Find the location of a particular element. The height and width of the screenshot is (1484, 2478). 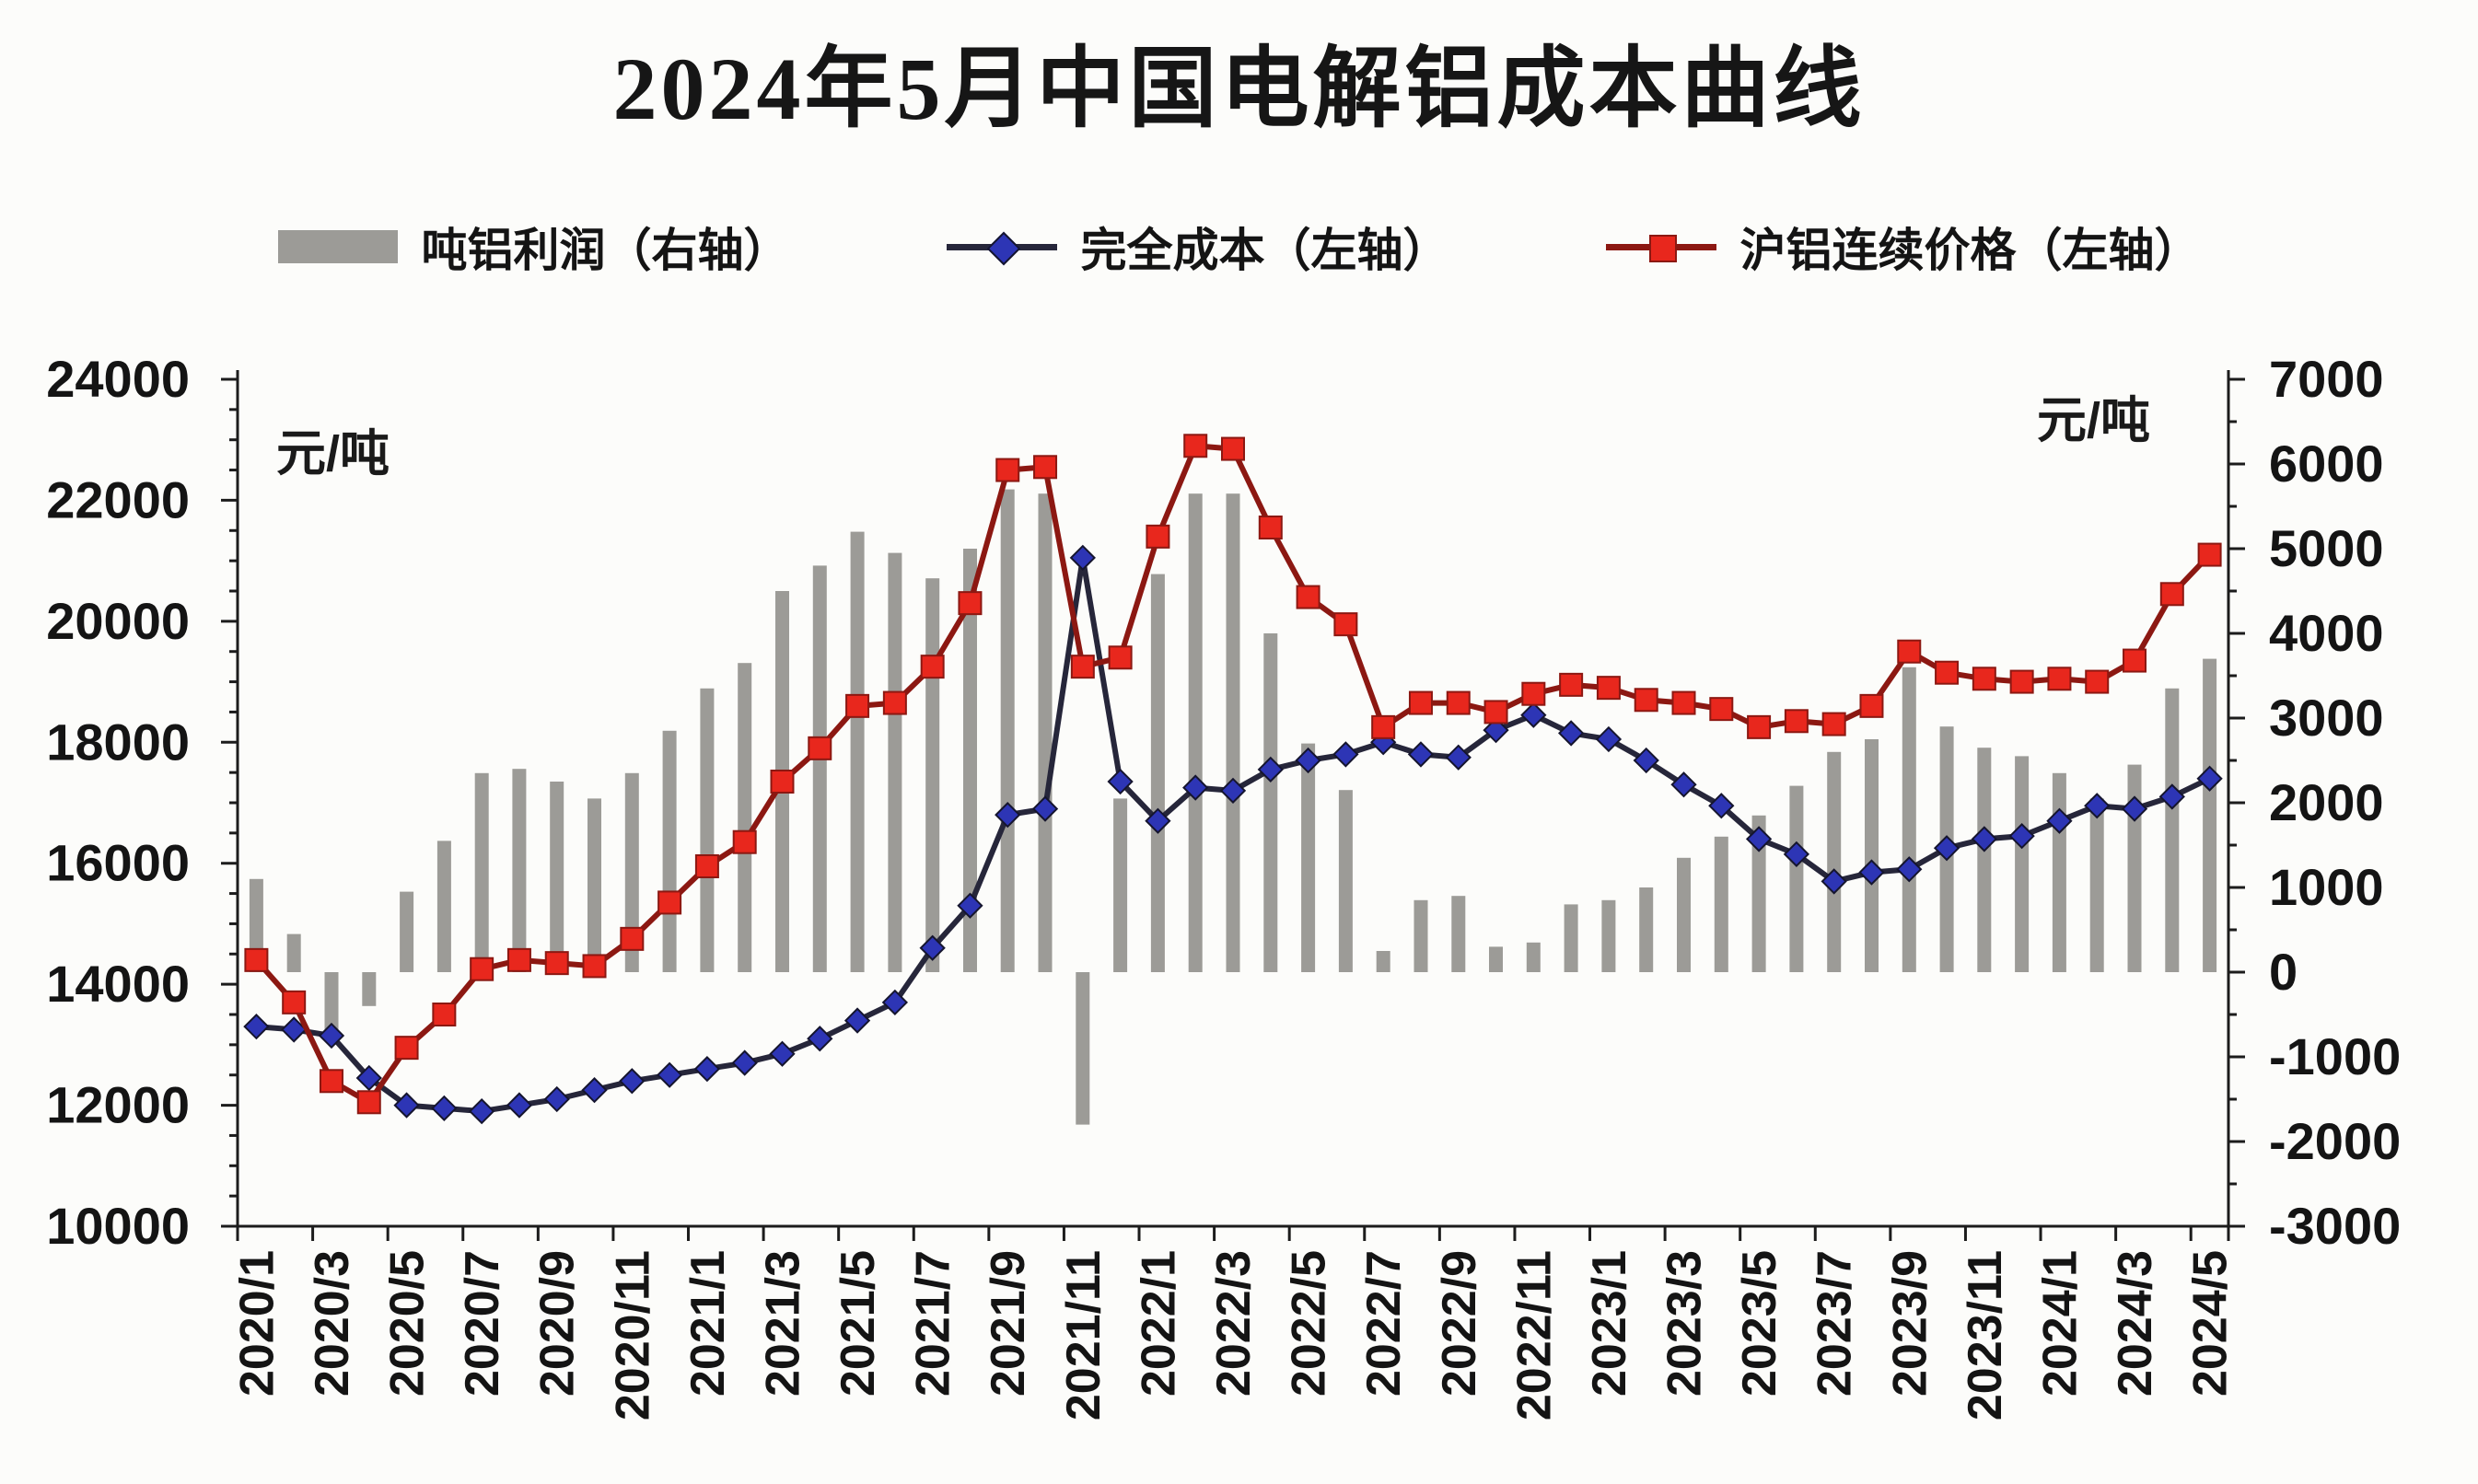

x-axis-tick-label: 2024/5 is located at coordinates (2211, 1323).